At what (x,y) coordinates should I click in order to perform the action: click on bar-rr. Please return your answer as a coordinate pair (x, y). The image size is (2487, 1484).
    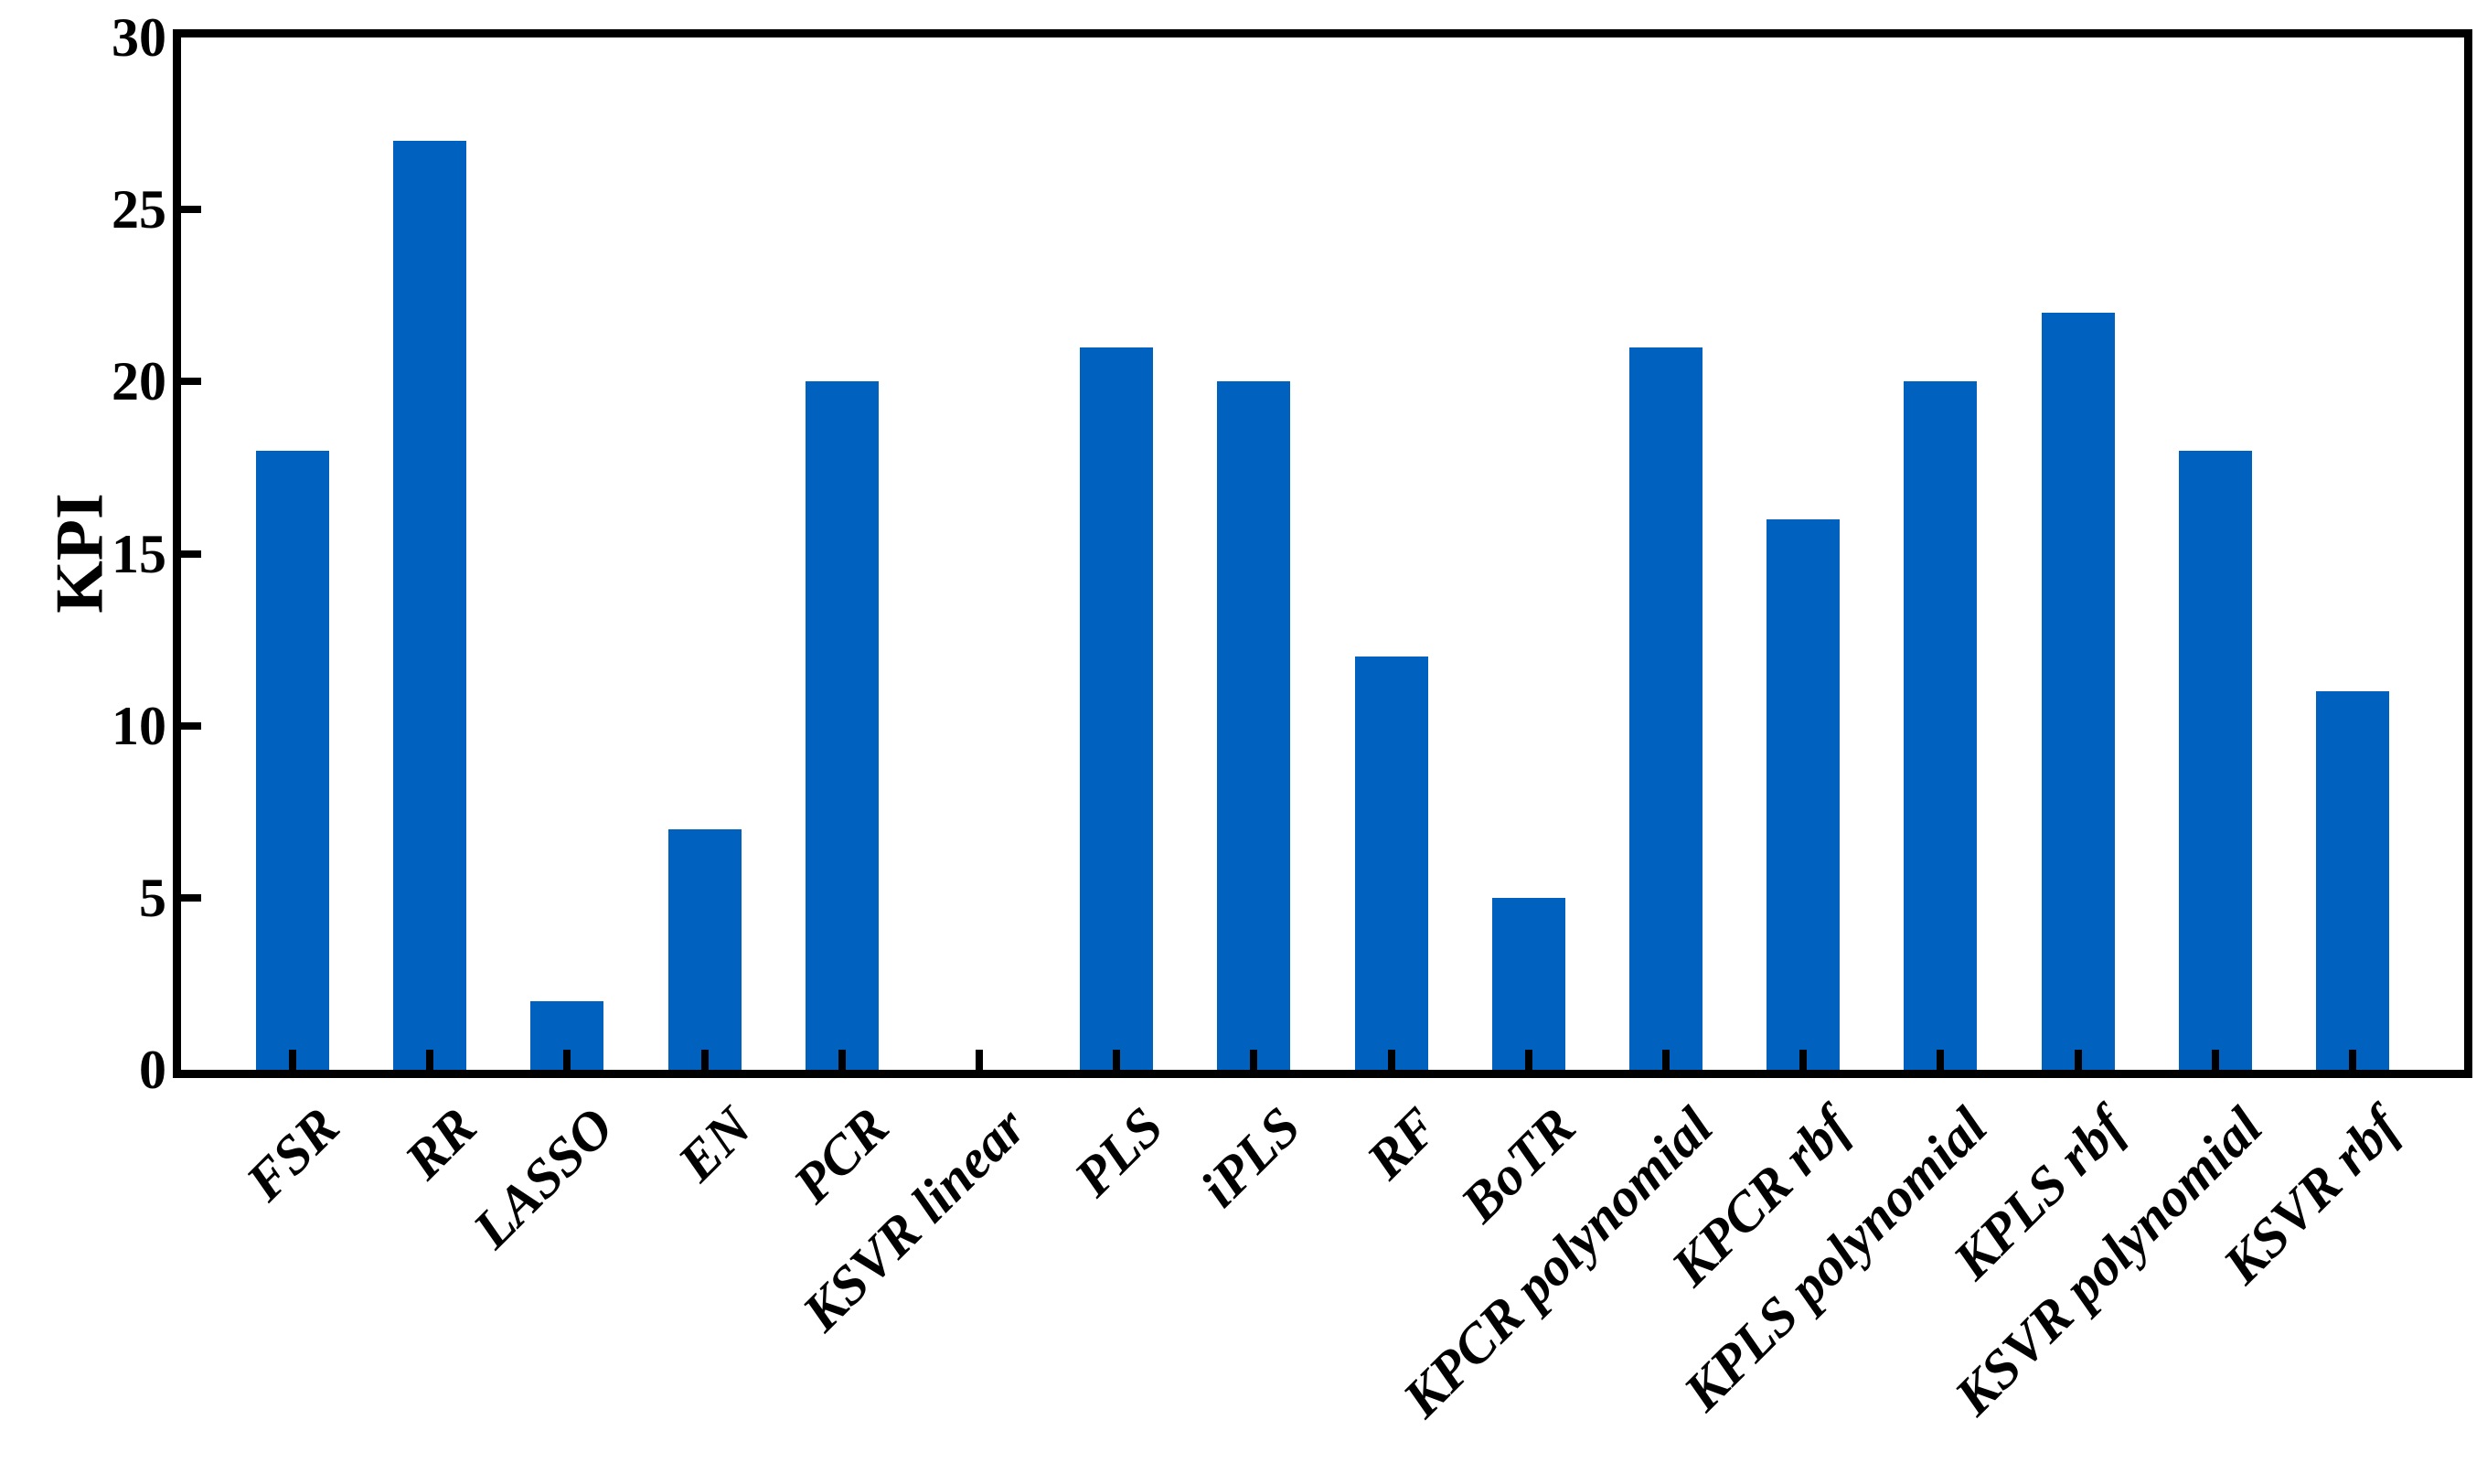
    Looking at the image, I should click on (430, 605).